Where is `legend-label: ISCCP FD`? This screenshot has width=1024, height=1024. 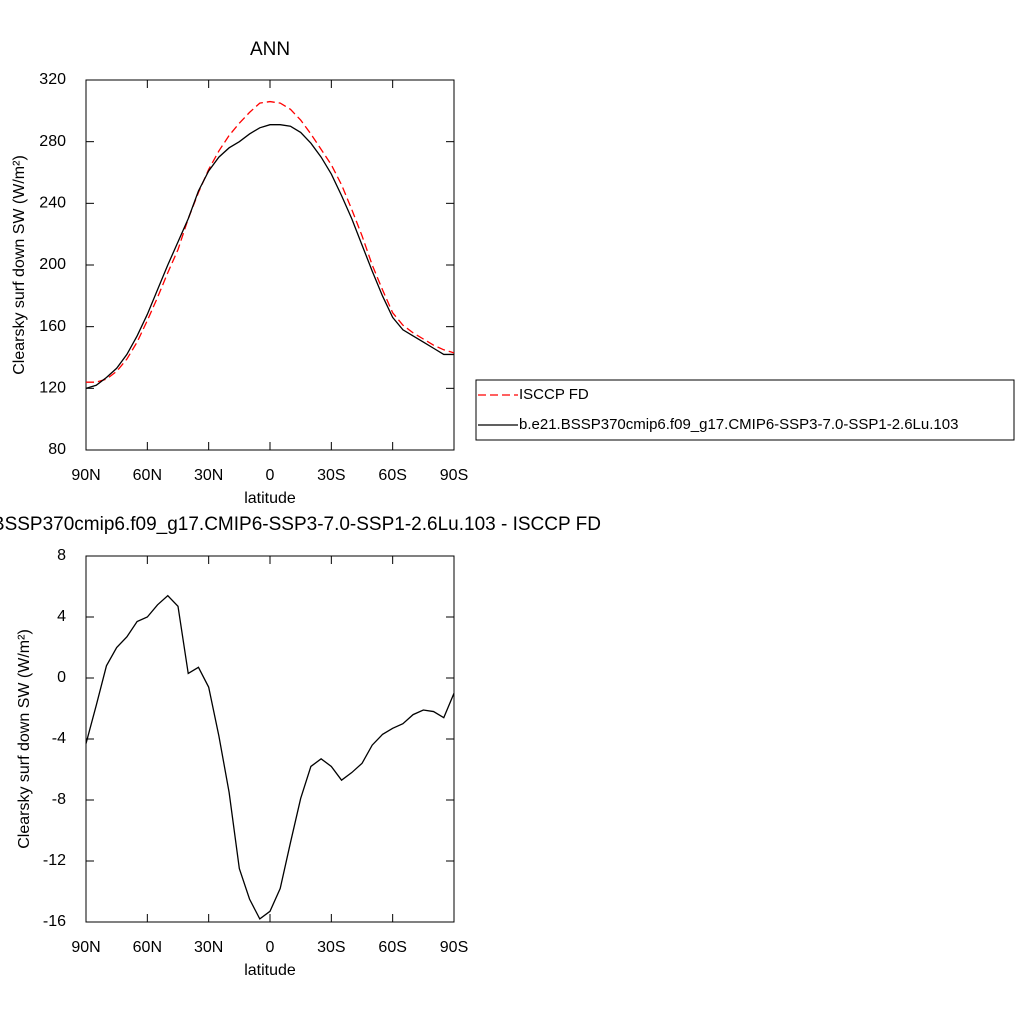 legend-label: ISCCP FD is located at coordinates (554, 394).